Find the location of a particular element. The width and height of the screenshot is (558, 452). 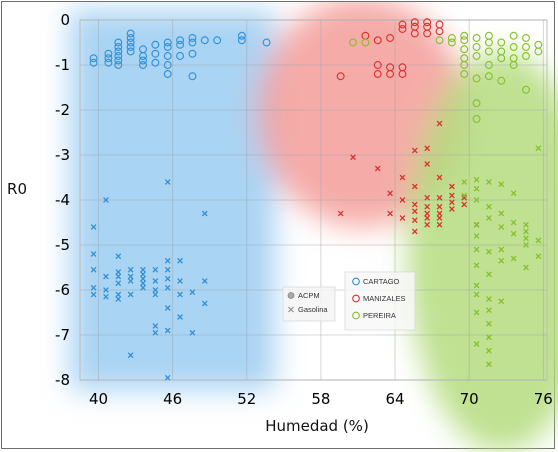

legend-marker-manizales is located at coordinates (356, 298).